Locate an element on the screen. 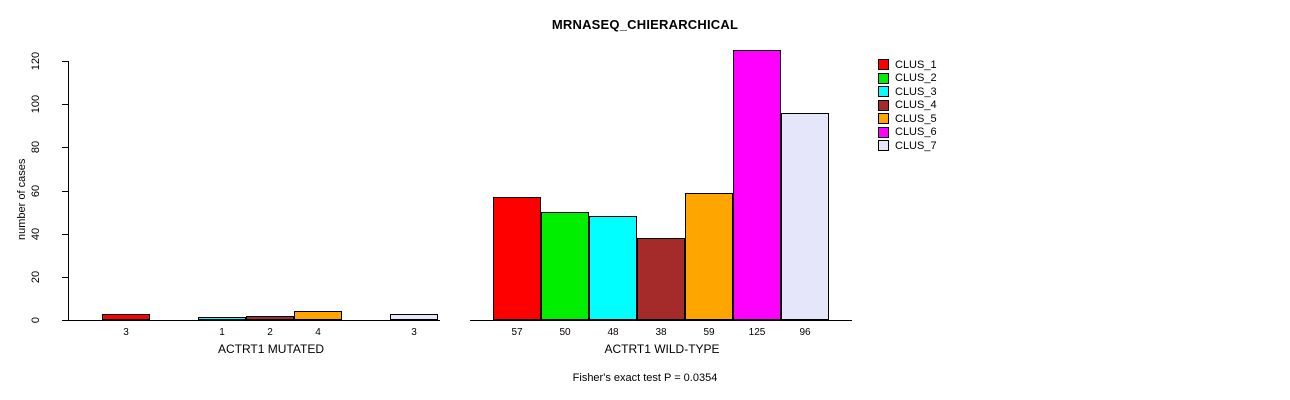 The height and width of the screenshot is (400, 1290). bar-value-label: 96 is located at coordinates (805, 332).